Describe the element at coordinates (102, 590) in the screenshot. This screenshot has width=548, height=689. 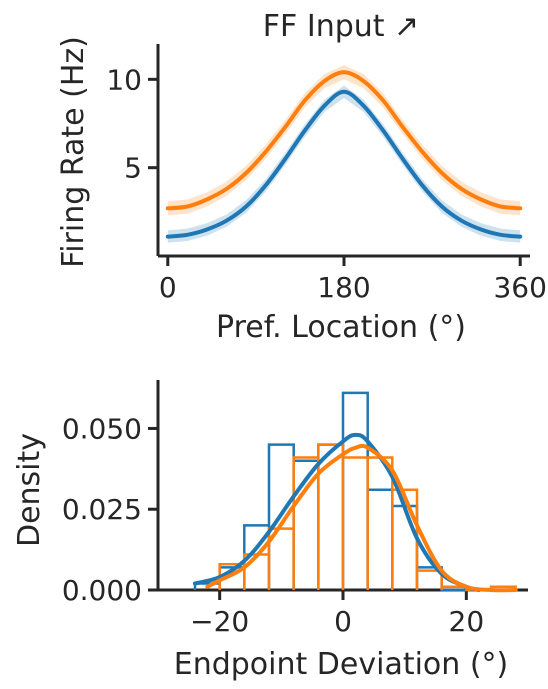
I see `y-tick-label: 0.000` at that location.